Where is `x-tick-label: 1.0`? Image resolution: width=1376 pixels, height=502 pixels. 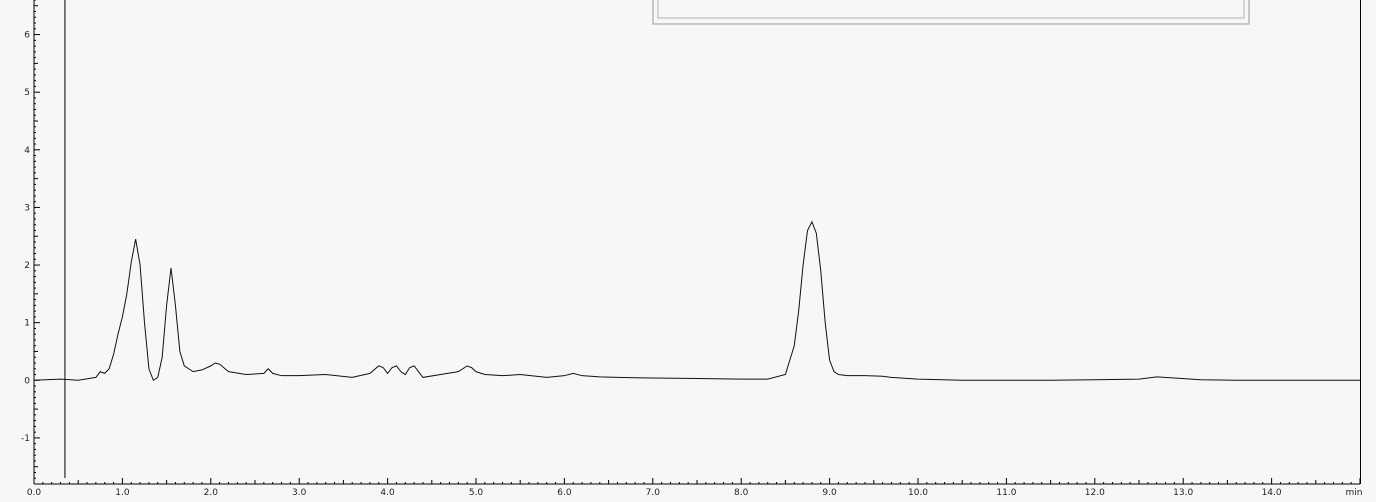
x-tick-label: 1.0 is located at coordinates (122, 493).